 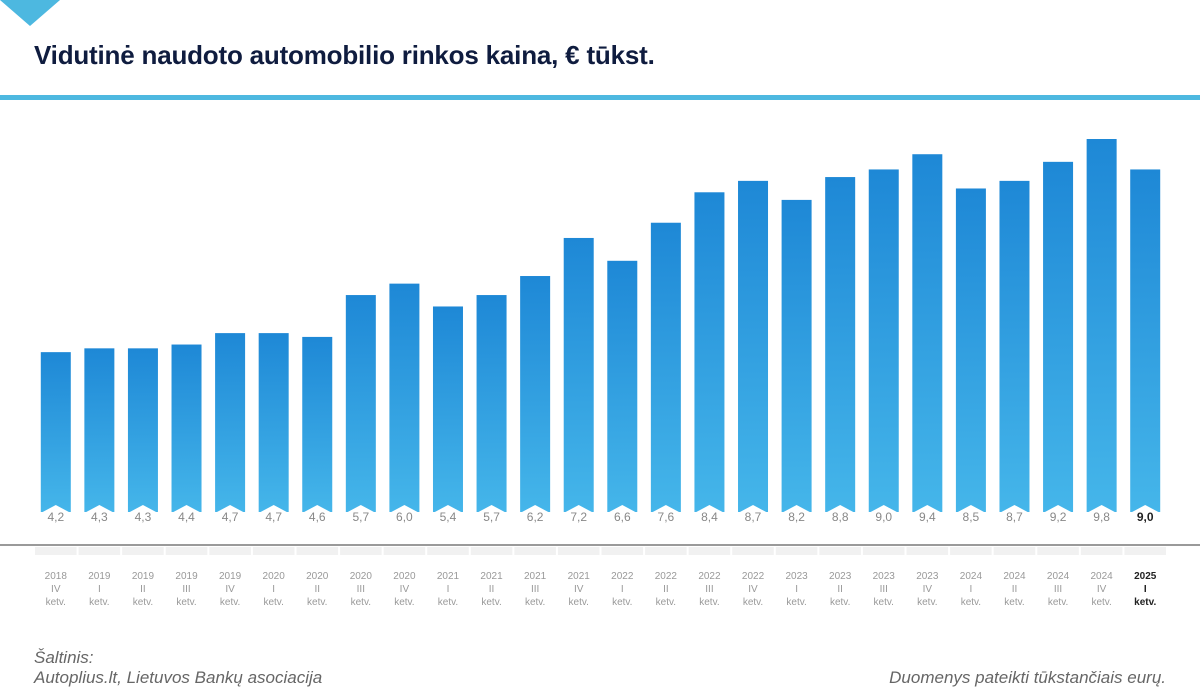 I want to click on tick-label-year-14: 2022, so click(x=666, y=576).